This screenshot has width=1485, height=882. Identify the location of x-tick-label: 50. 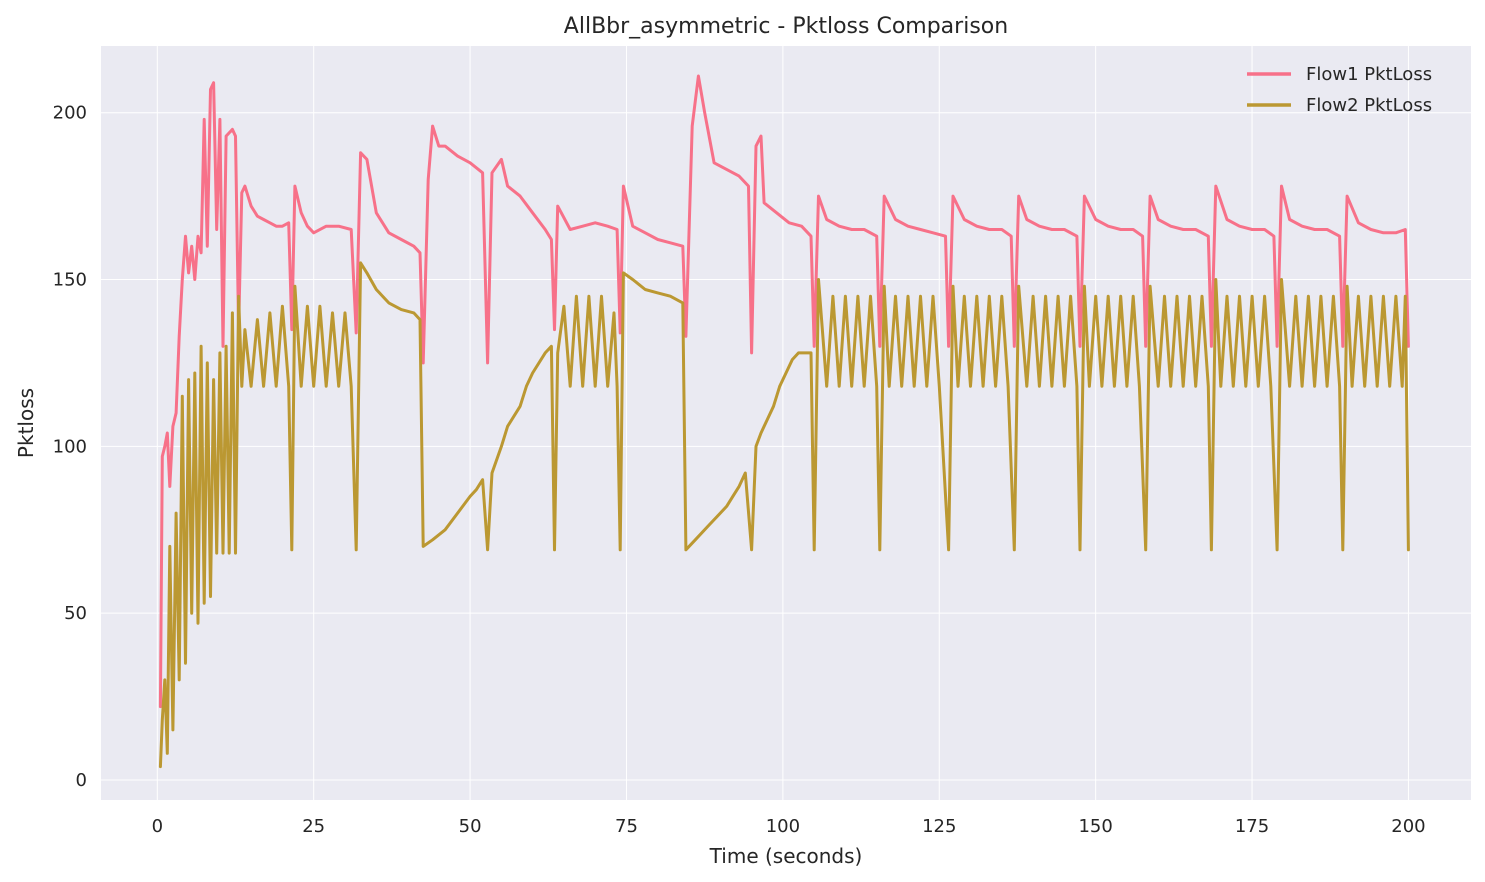
(470, 826).